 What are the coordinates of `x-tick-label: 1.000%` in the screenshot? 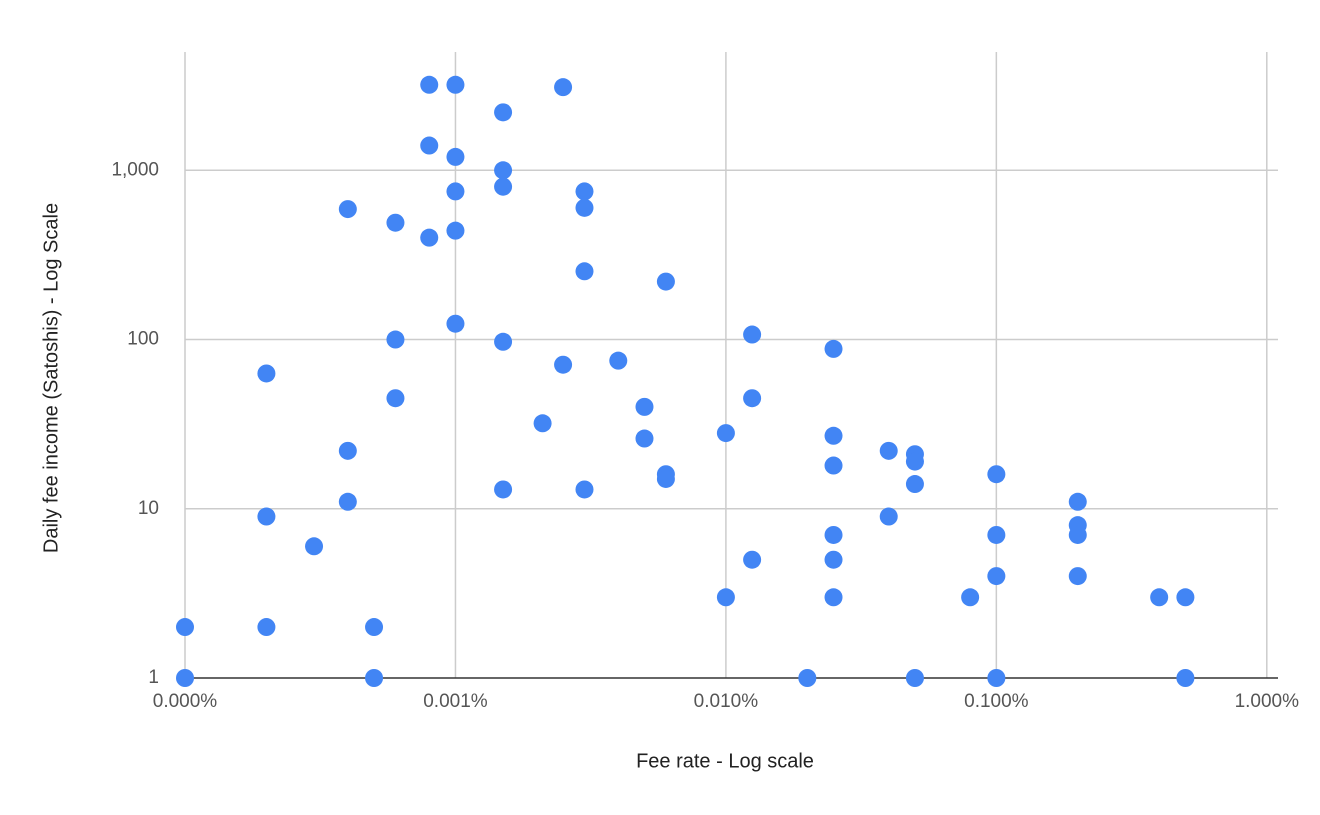 It's located at (1267, 701).